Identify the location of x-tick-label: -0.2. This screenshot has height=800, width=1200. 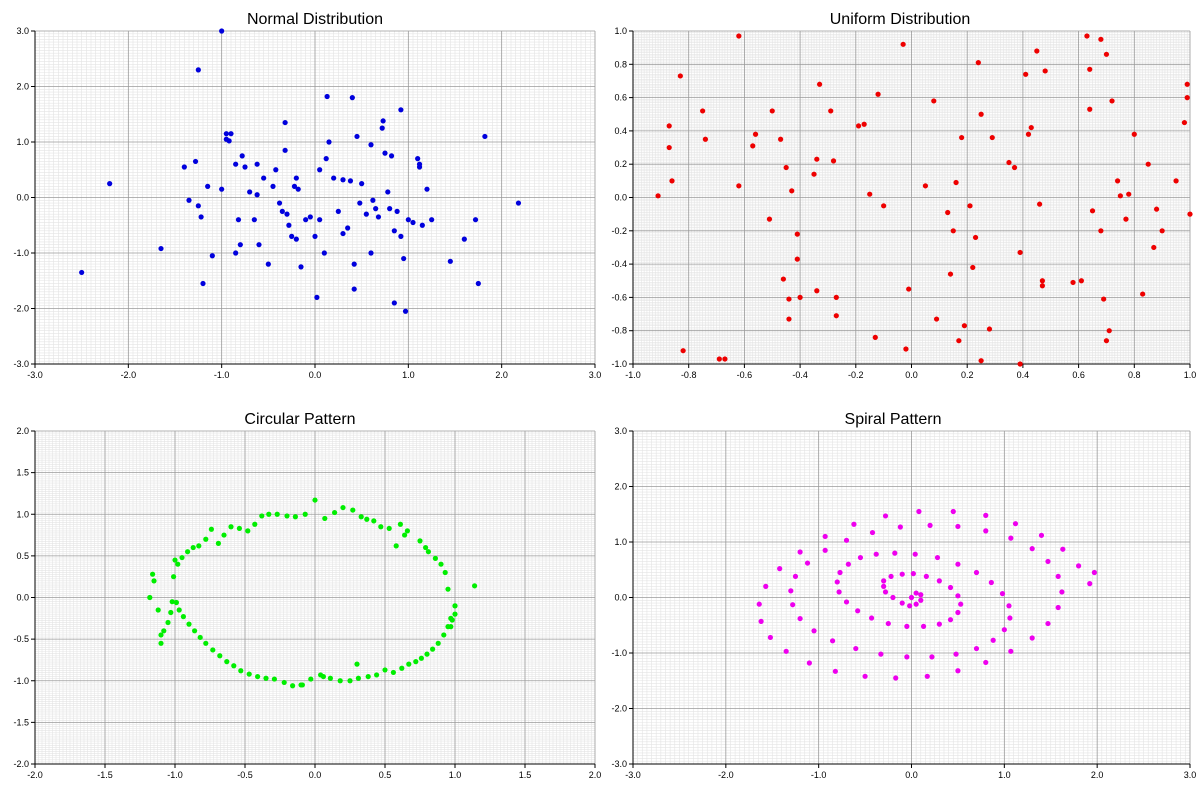
(856, 375).